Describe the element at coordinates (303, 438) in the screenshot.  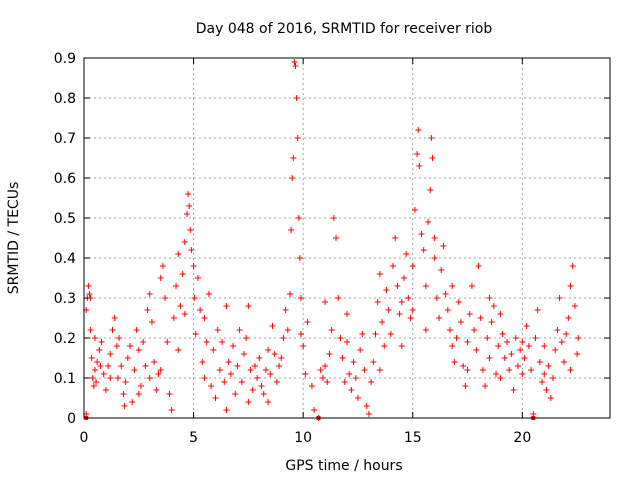
I see `x-tick-label: 10` at that location.